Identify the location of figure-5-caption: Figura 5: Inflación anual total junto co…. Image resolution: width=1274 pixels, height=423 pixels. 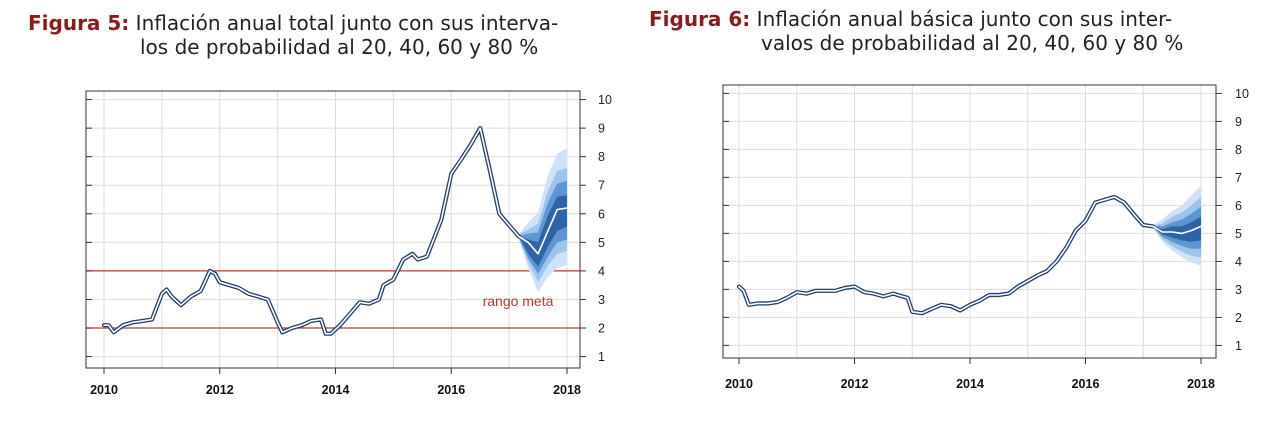
(328, 35).